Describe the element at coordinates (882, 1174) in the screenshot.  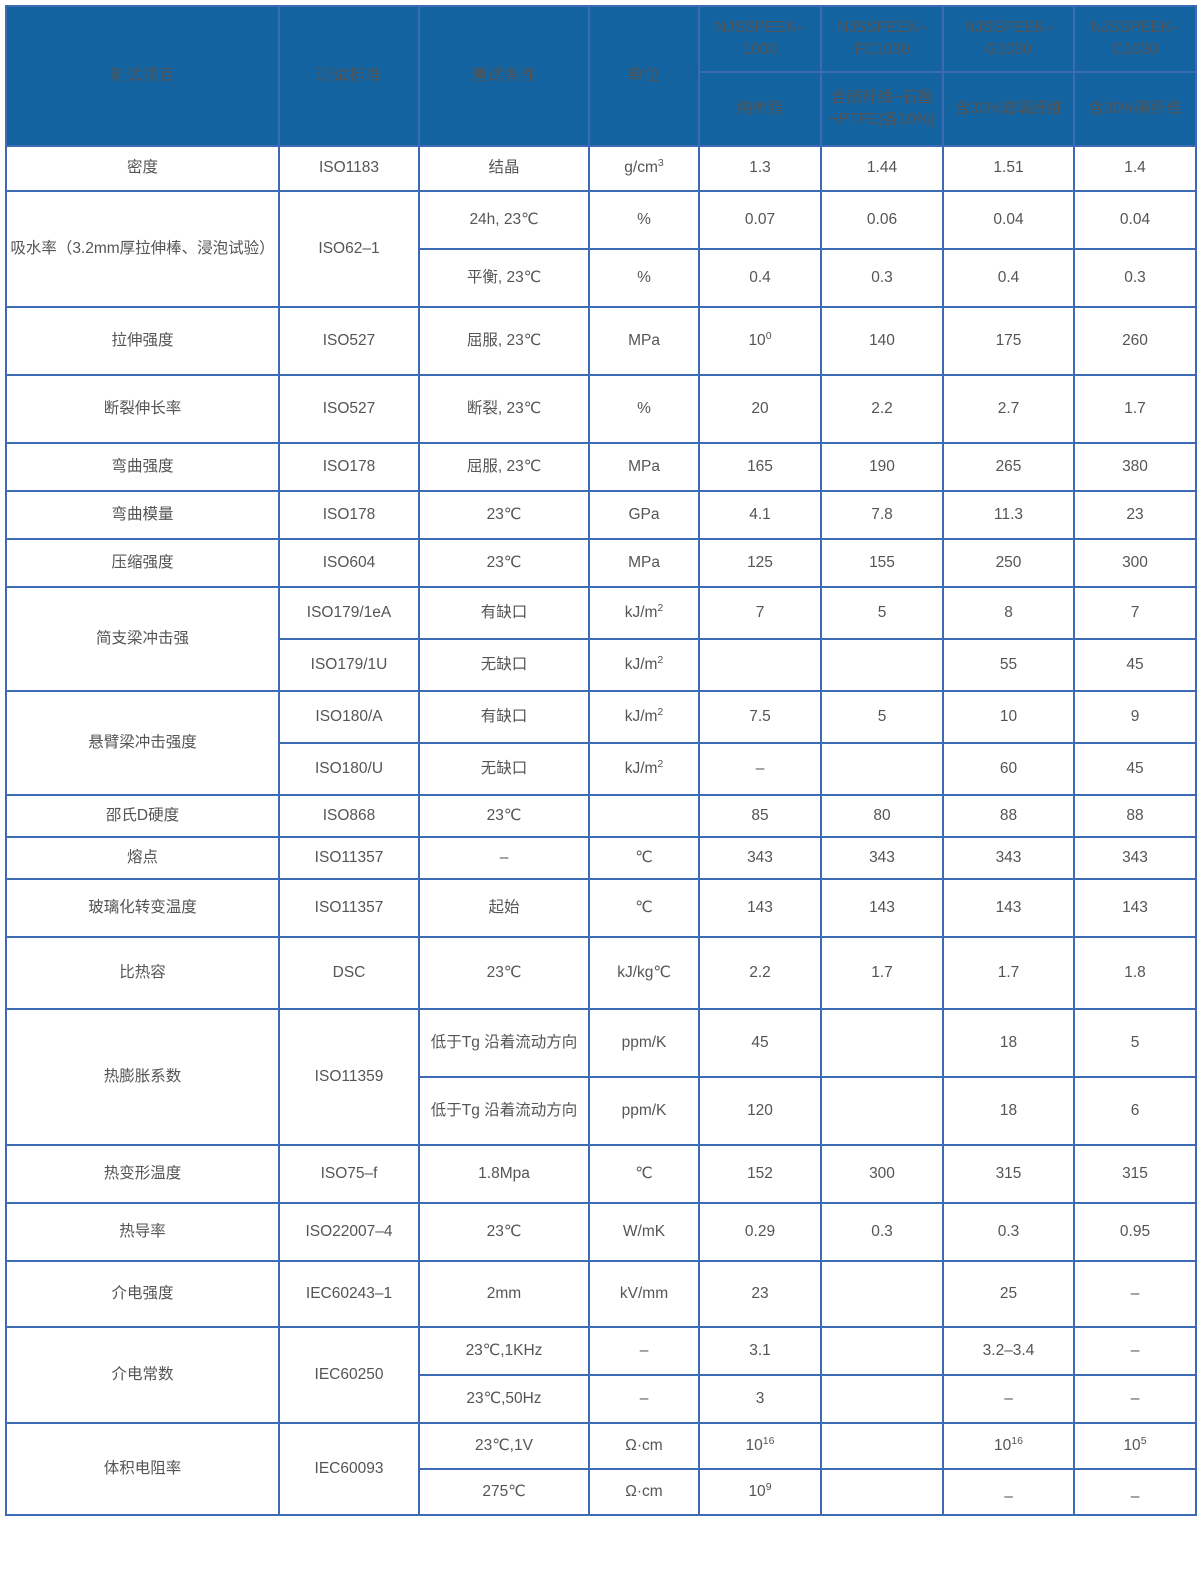
I see `cell-value-1: 300` at that location.